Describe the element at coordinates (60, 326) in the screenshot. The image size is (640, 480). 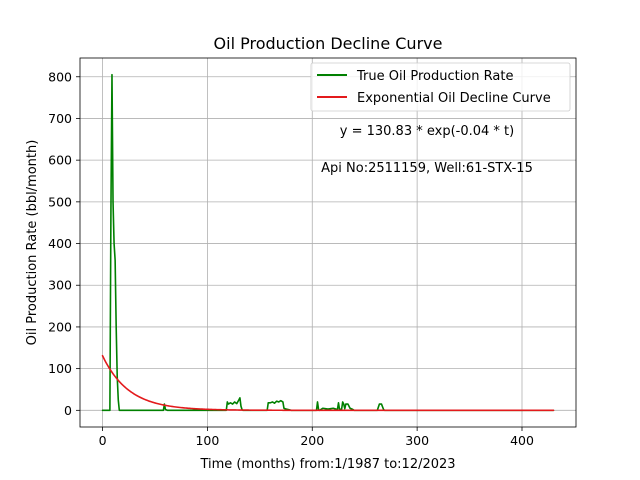
I see `y-tick-label: 200` at that location.